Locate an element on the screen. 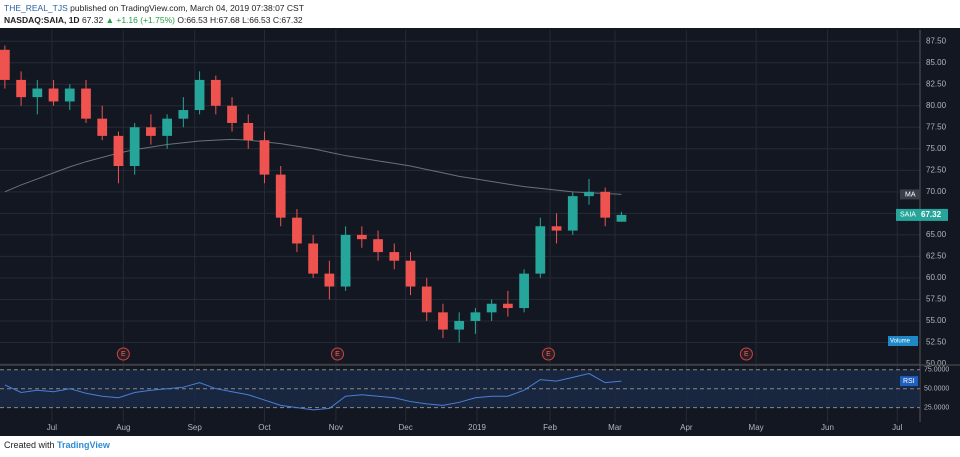  footer: Created with TradingView is located at coordinates (57, 445).